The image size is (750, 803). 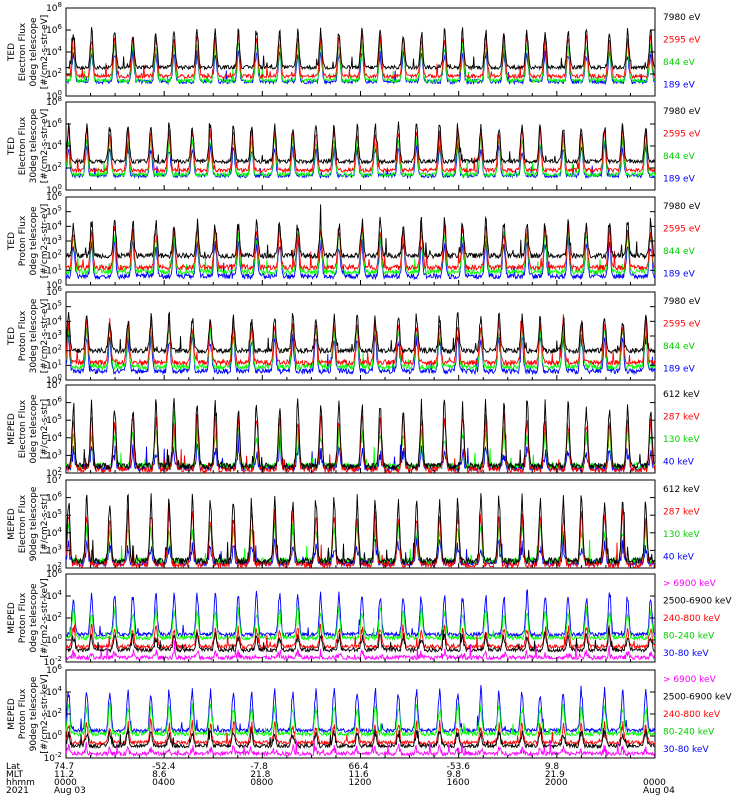 What do you see at coordinates (259, 767) in the screenshot?
I see `x-column-value: -7.8` at bounding box center [259, 767].